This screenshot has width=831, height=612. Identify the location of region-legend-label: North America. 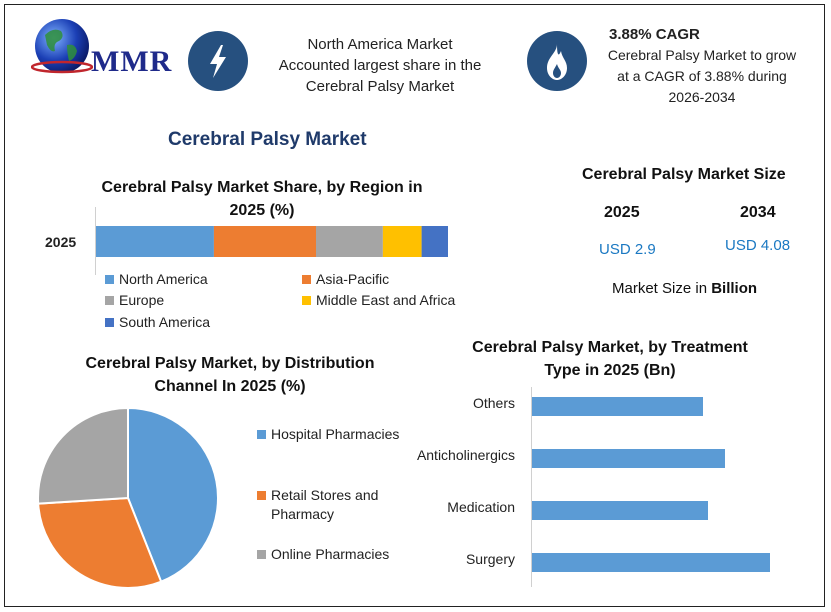
(163, 279).